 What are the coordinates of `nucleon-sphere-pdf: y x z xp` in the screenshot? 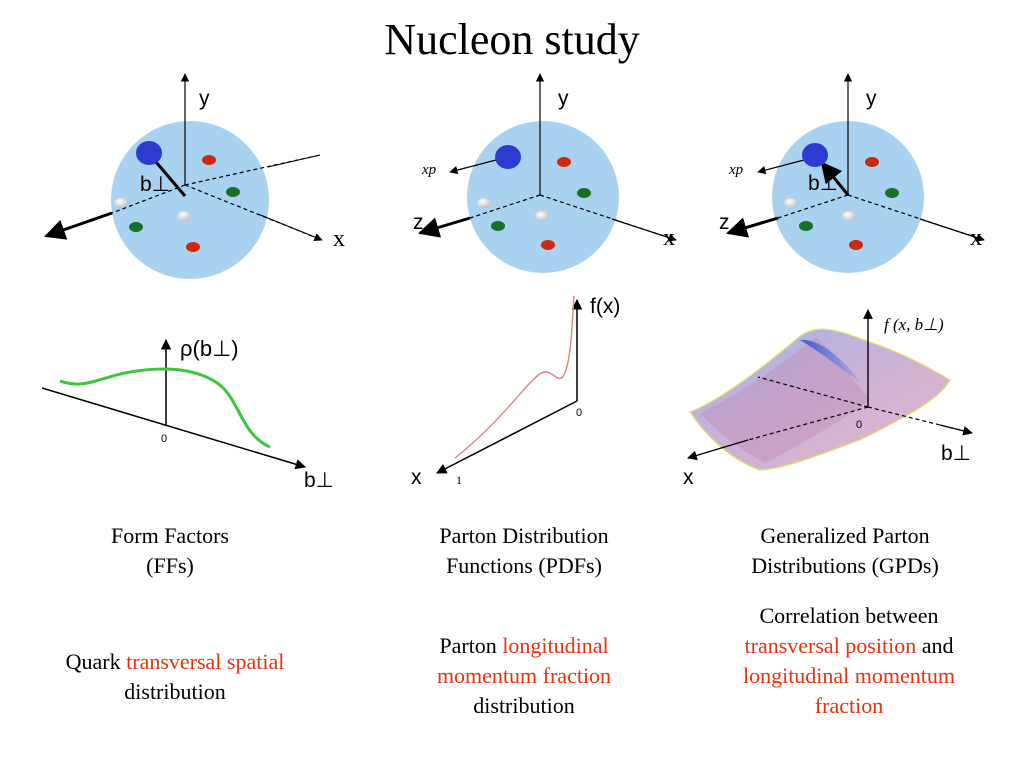 It's located at (545, 173).